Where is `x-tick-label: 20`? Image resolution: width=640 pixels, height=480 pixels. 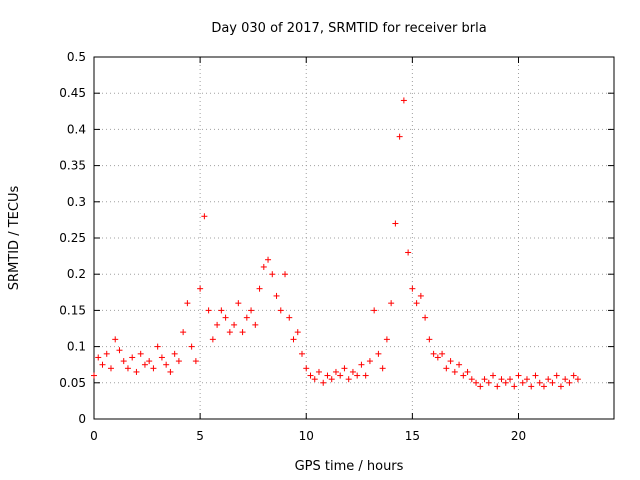 x-tick-label: 20 is located at coordinates (518, 436).